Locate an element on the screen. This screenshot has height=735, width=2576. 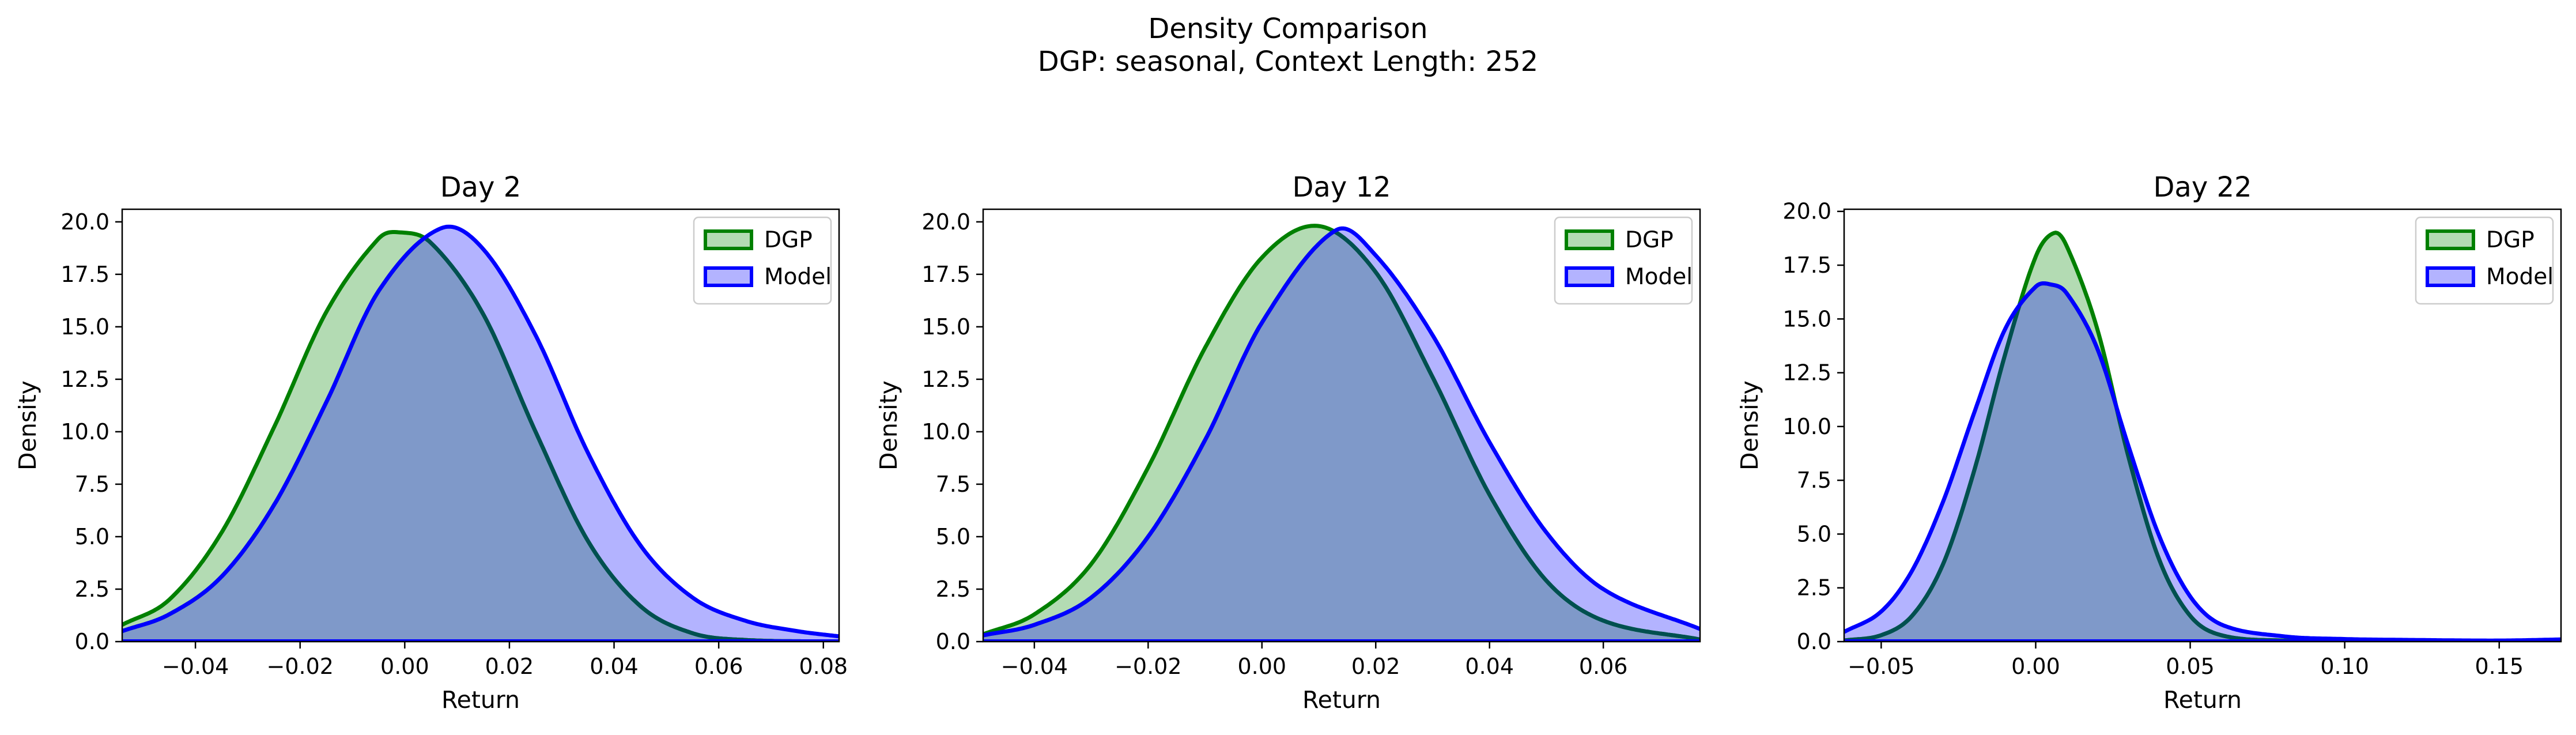
figure-subtitle: DGP: seasonal, Context Length: 252 is located at coordinates (1288, 62).